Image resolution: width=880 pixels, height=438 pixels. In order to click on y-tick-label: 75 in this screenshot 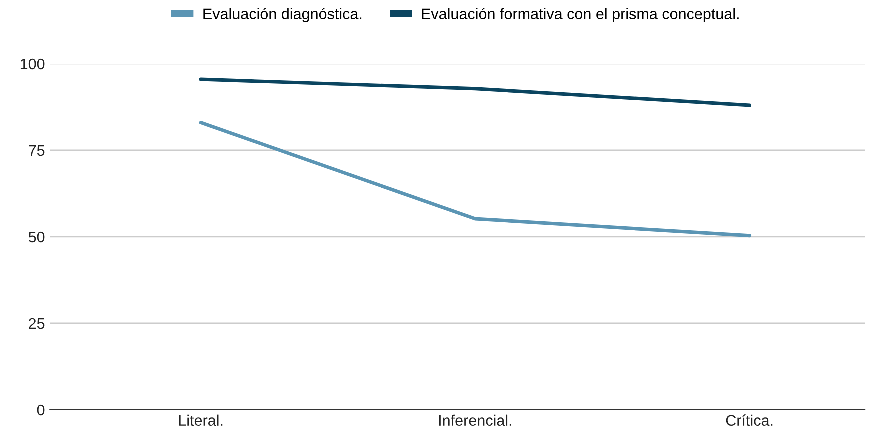, I will do `click(37, 150)`.